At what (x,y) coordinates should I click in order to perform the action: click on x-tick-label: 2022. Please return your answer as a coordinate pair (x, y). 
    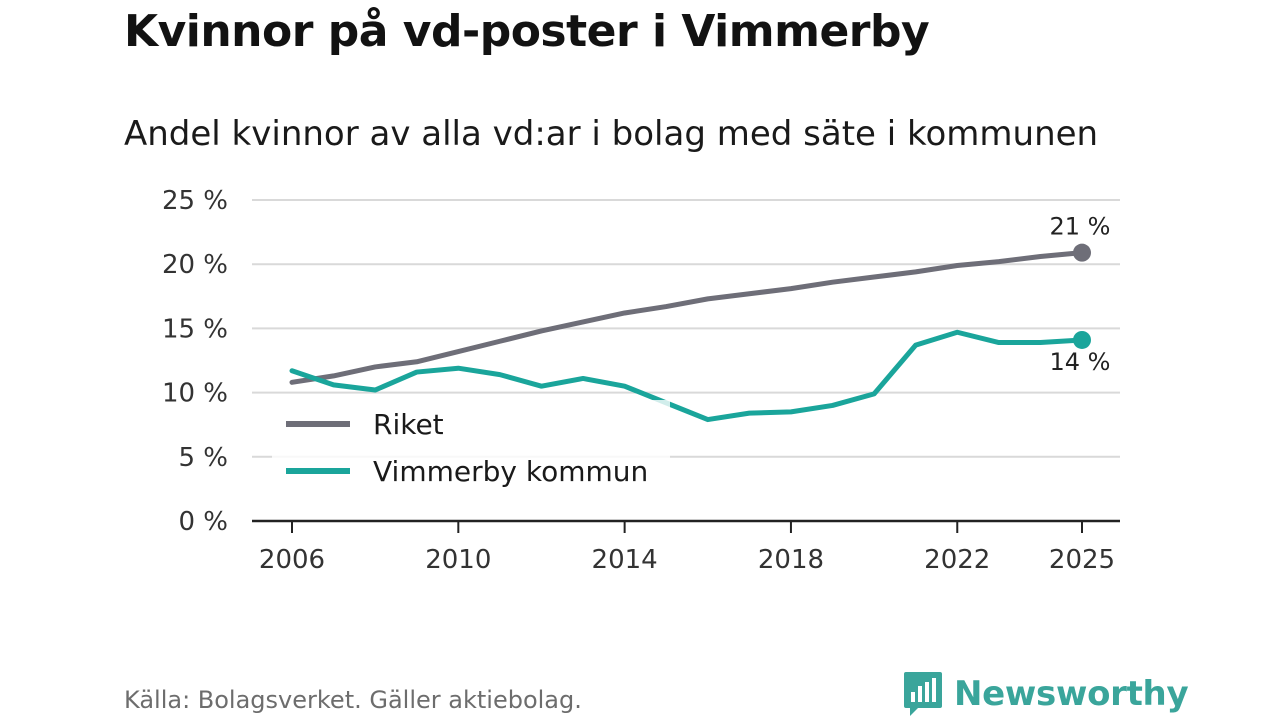
    Looking at the image, I should click on (957, 560).